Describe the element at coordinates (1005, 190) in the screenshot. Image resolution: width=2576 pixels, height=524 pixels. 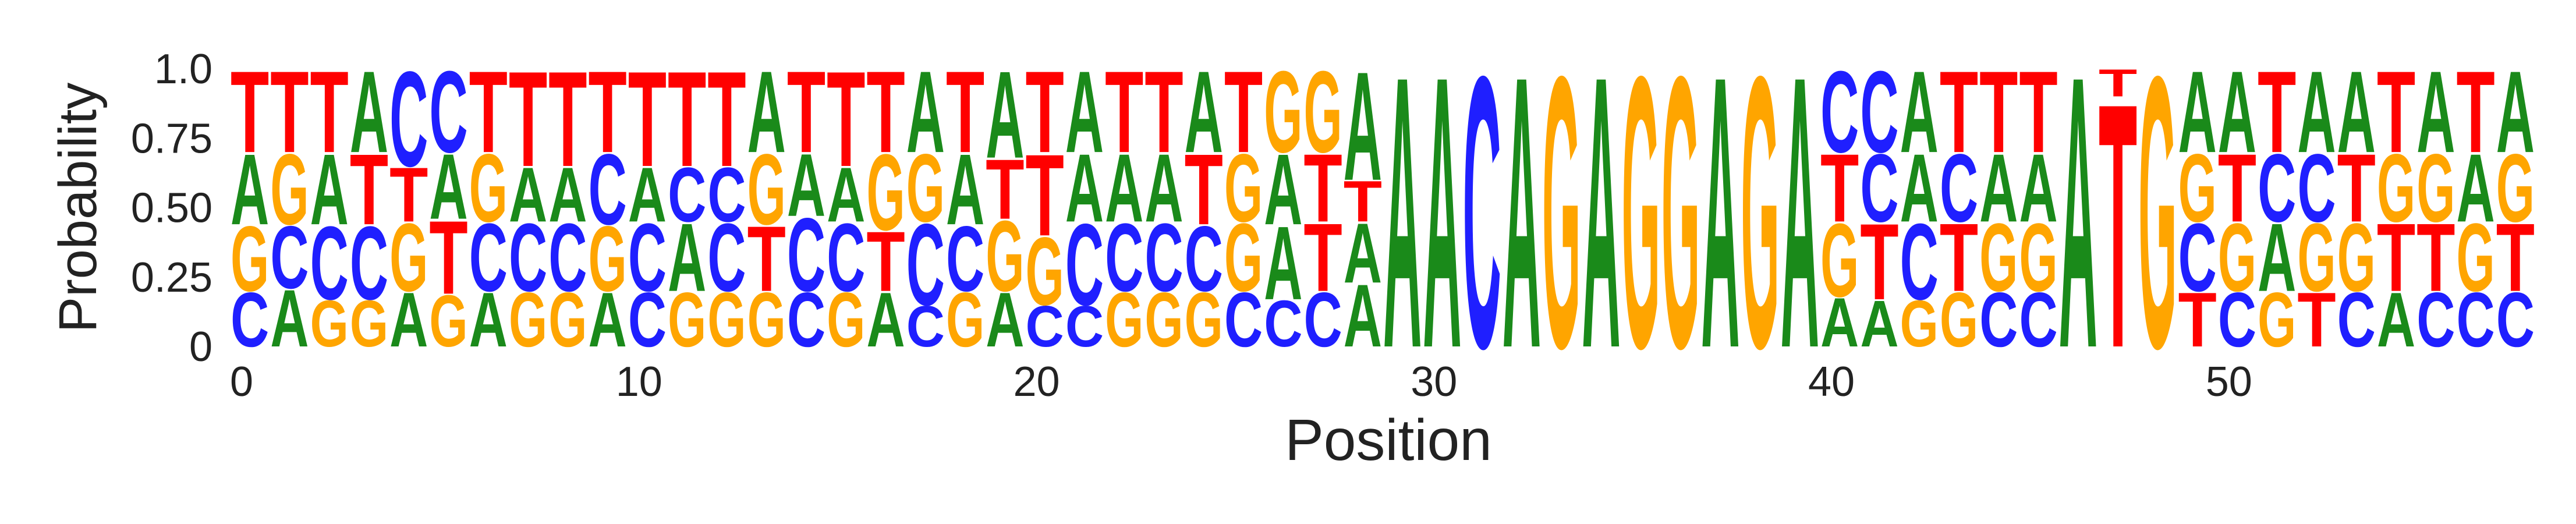
I see `logo-letter-t-pos-19: T` at that location.